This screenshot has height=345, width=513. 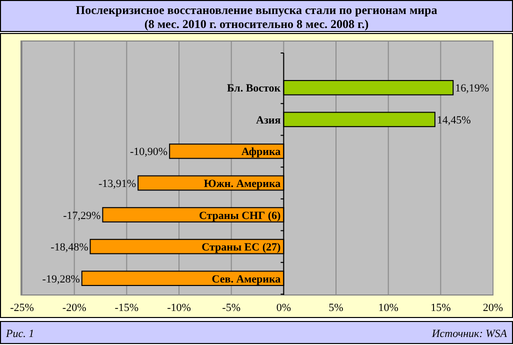 What do you see at coordinates (247, 279) in the screenshot?
I see `y-tick-label: Сев. Америка` at bounding box center [247, 279].